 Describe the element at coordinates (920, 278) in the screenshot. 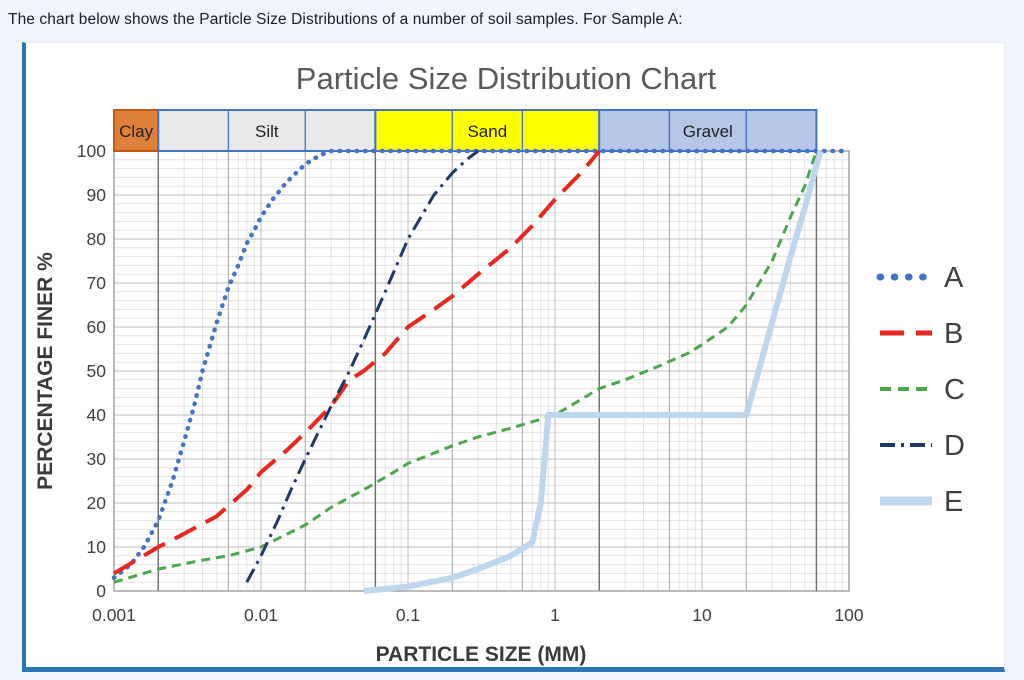

I see `legend-item-A: A` at that location.